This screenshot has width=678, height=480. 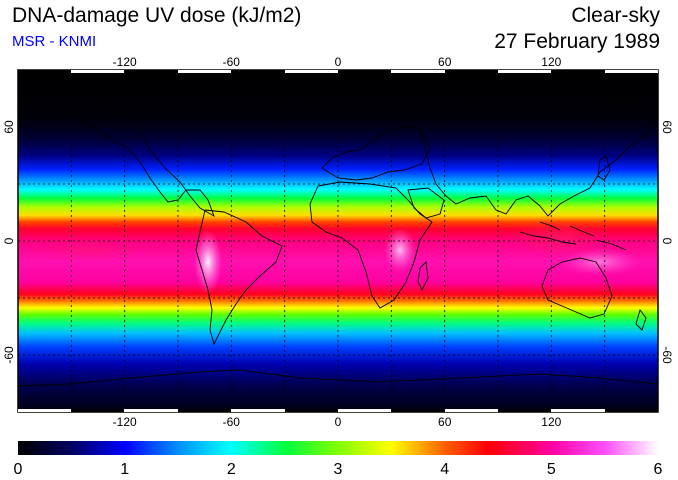 What do you see at coordinates (577, 41) in the screenshot?
I see `date-label: 27 February 1989` at bounding box center [577, 41].